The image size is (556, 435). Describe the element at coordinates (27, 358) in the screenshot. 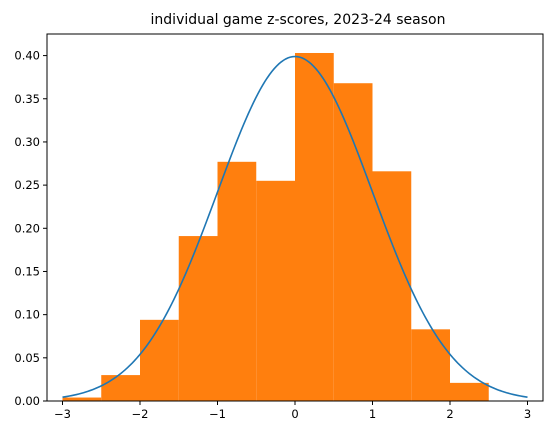

I see `y-tick-label: 0.05` at that location.